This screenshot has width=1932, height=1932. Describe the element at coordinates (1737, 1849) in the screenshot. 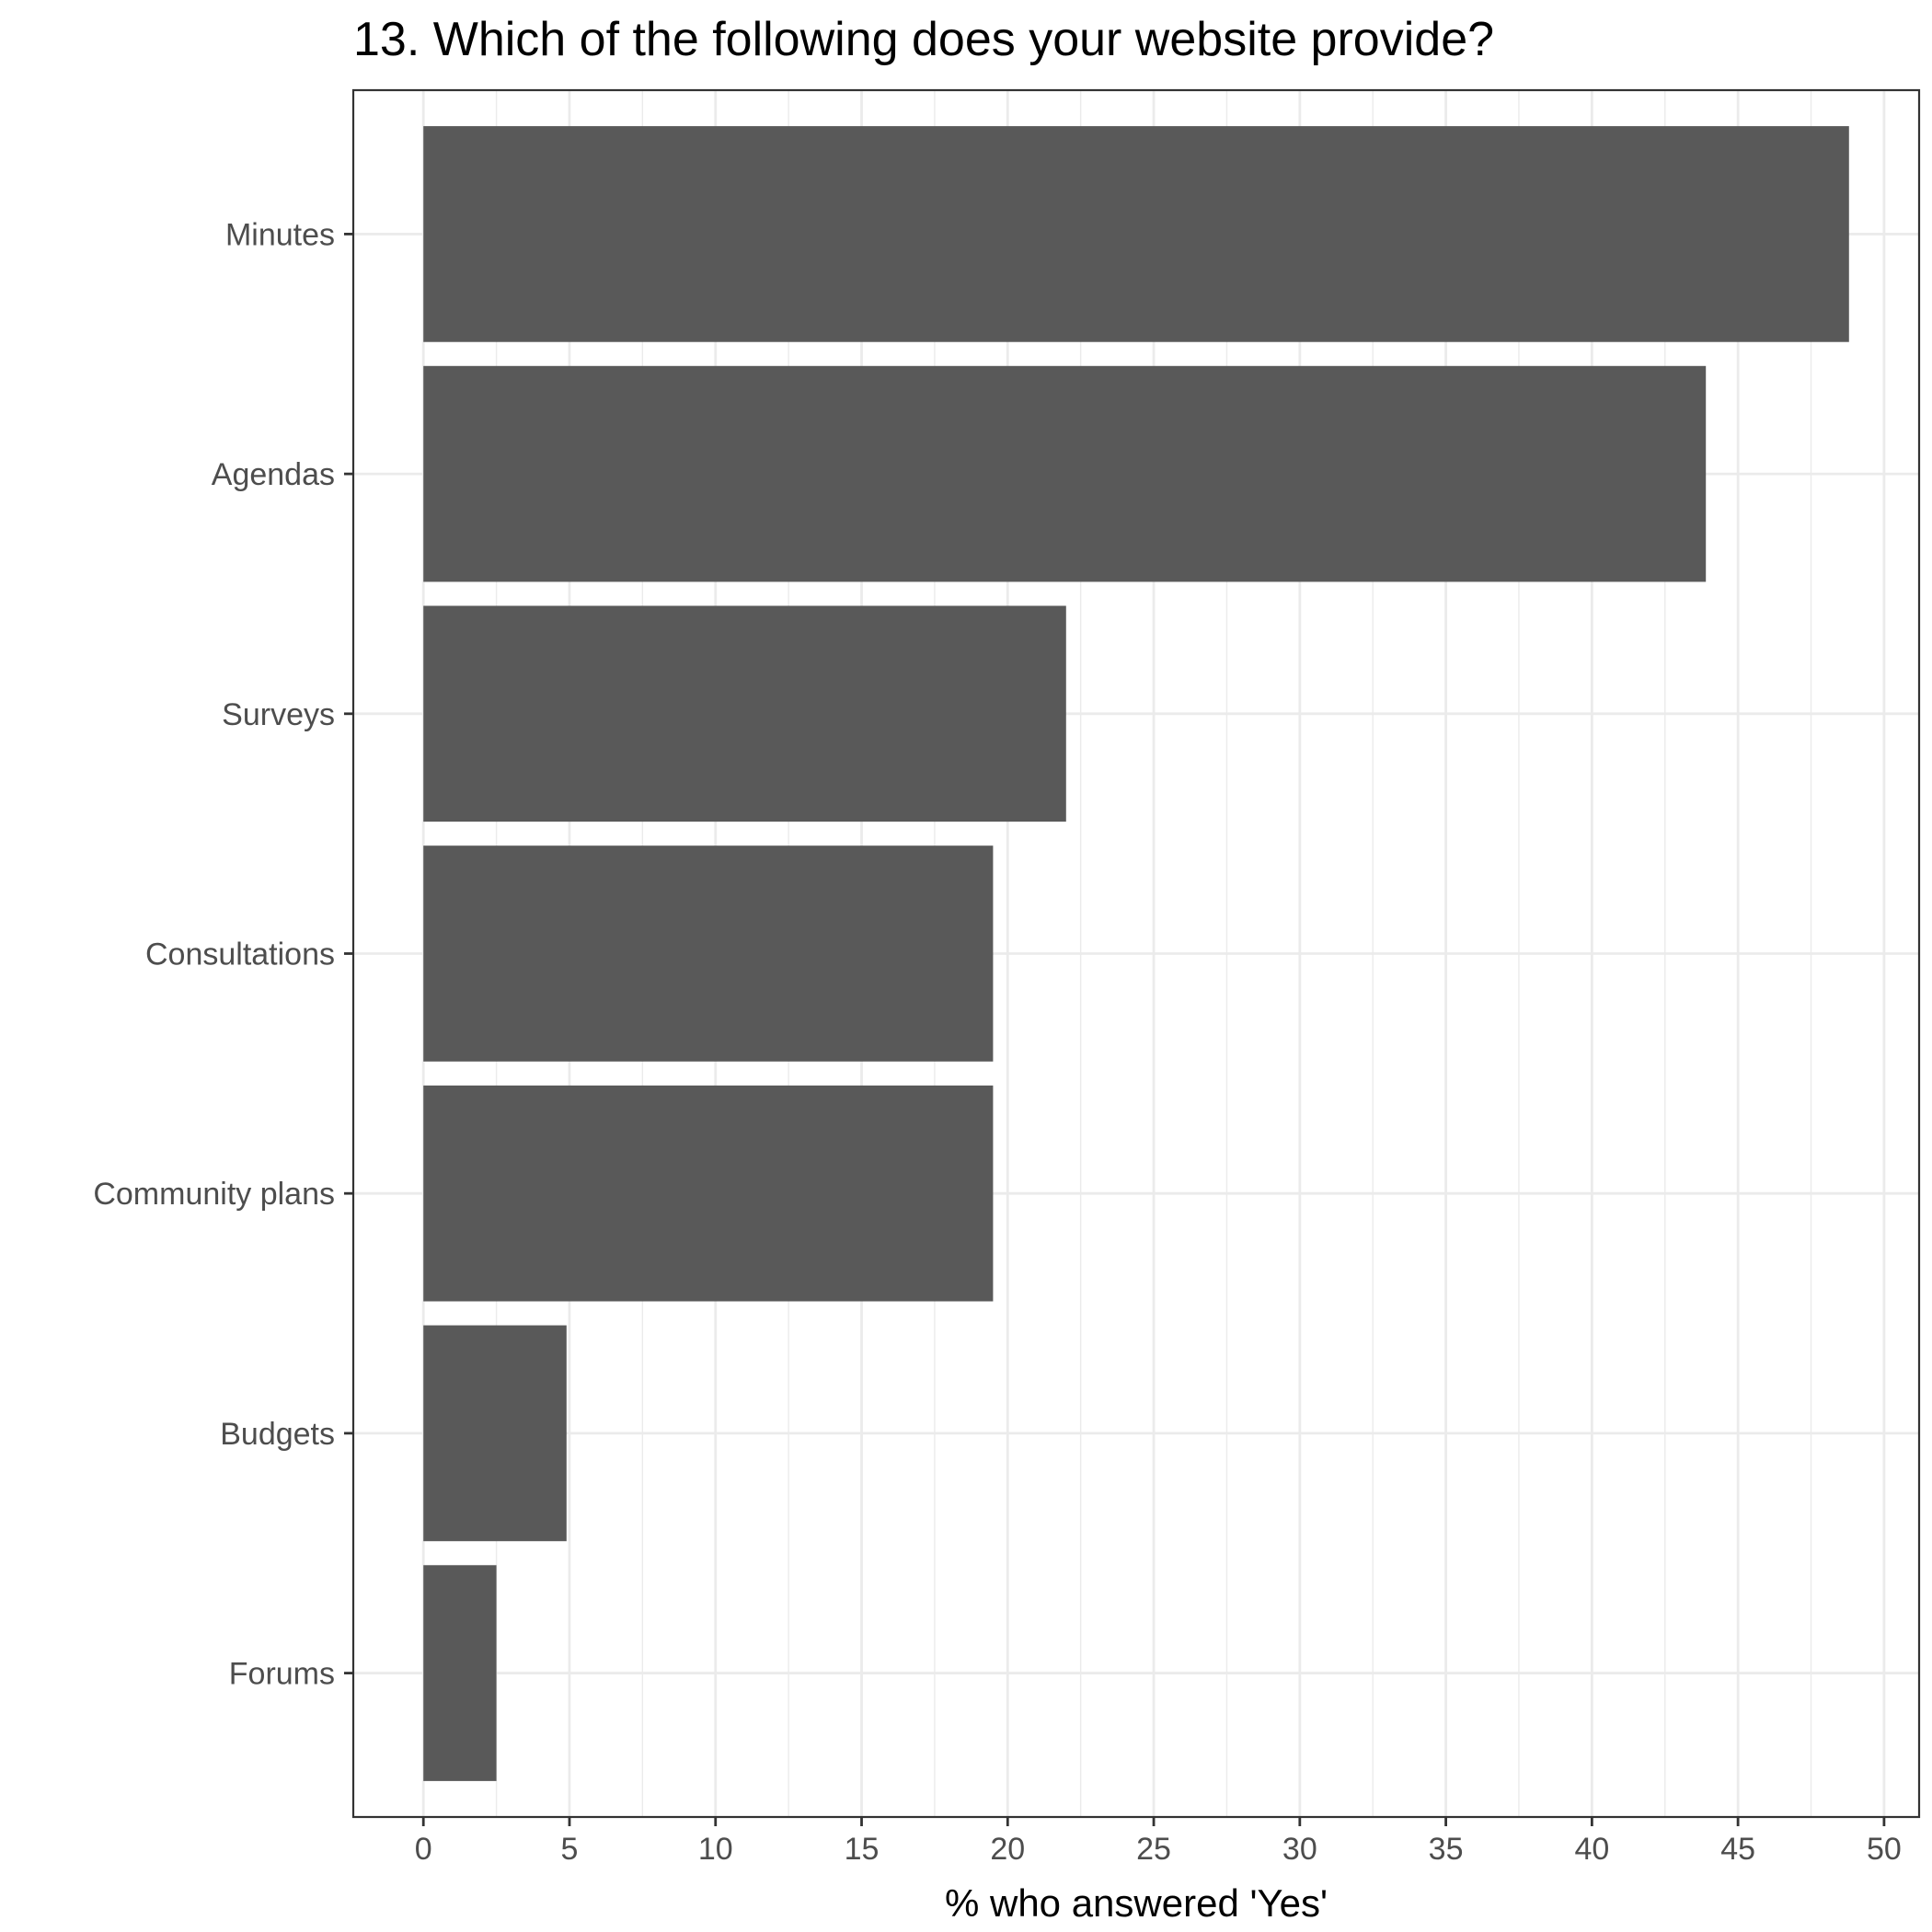

I see `x-tick-label: 45` at that location.